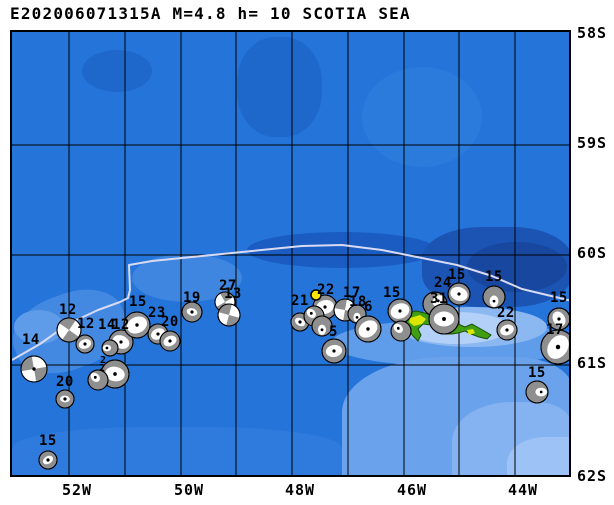 The height and width of the screenshot is (505, 614). I want to click on depth-label: 5, so click(333, 332).